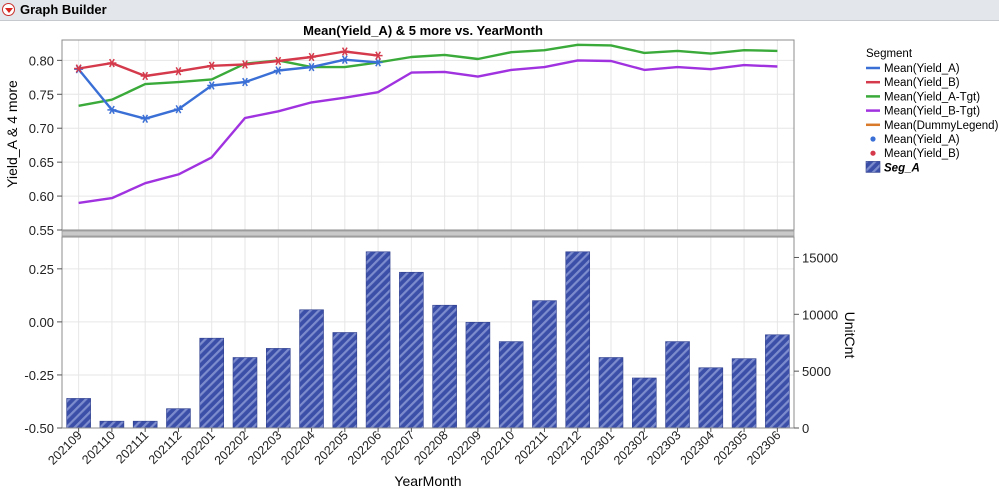  What do you see at coordinates (805, 428) in the screenshot?
I see `right-y-tick-label: 0` at bounding box center [805, 428].